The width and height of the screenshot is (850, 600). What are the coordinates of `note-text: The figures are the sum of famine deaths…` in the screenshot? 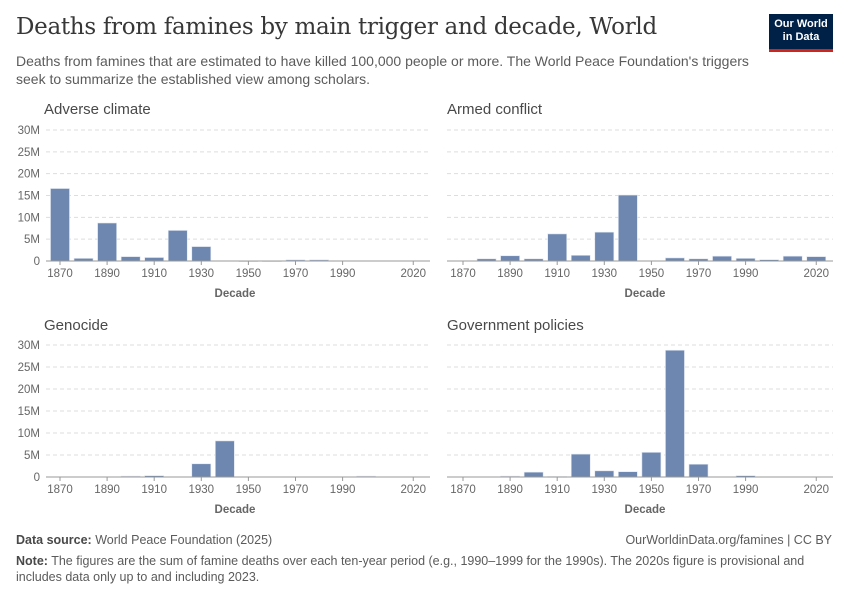 It's located at (410, 569).